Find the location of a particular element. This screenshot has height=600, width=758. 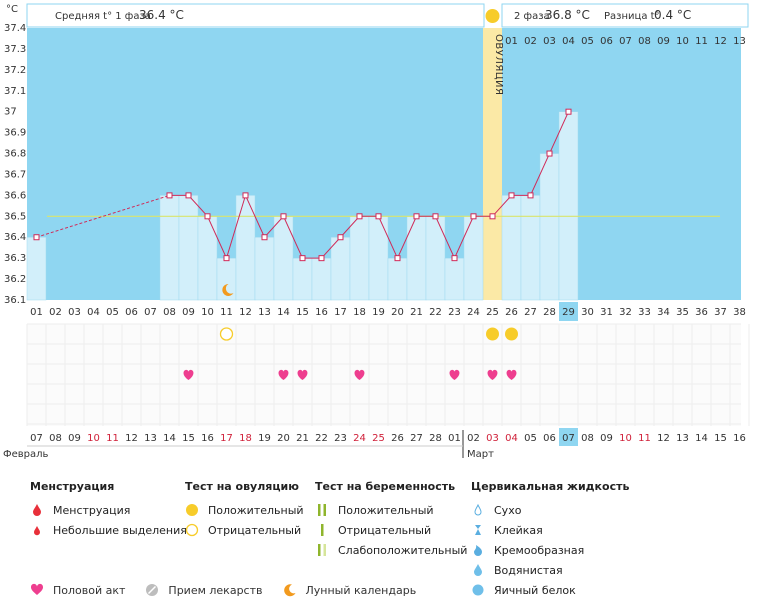

phase2-day-label: 07 is located at coordinates (625, 41).